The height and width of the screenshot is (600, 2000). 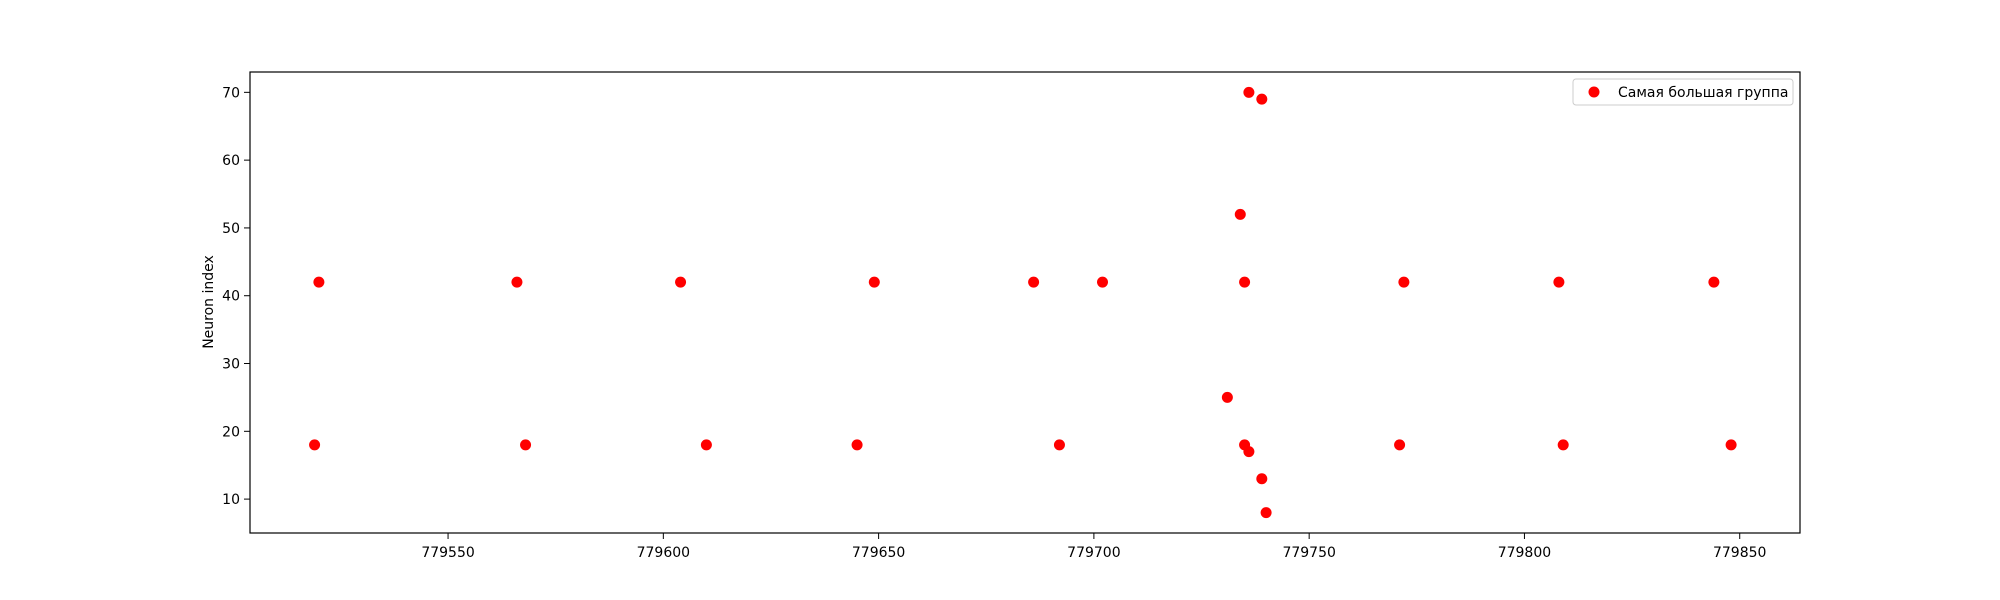 What do you see at coordinates (447, 553) in the screenshot?
I see `x-tick-label: 779550` at bounding box center [447, 553].